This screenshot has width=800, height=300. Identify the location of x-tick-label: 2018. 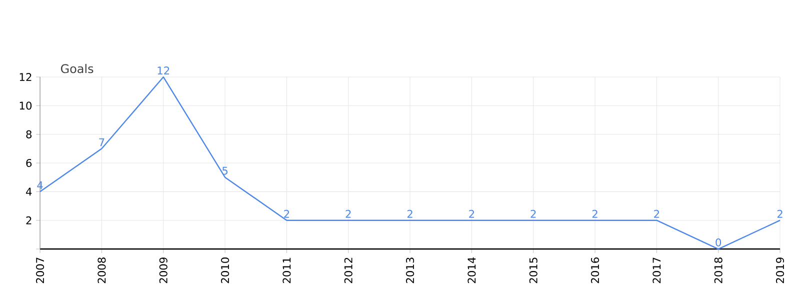
(718, 271).